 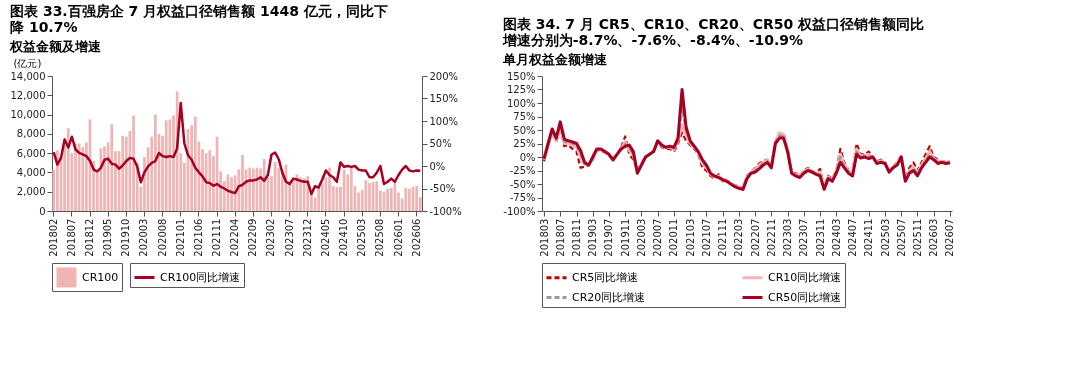 I want to click on y-tick-label: 4,000, so click(x=31, y=172).